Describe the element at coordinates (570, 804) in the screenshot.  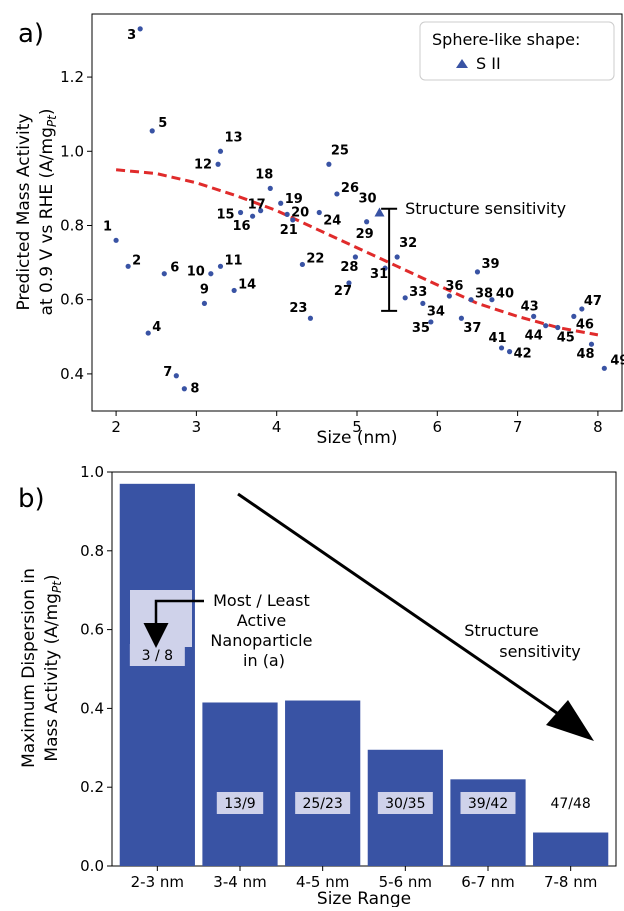
I see `bar-label: 47/48` at that location.